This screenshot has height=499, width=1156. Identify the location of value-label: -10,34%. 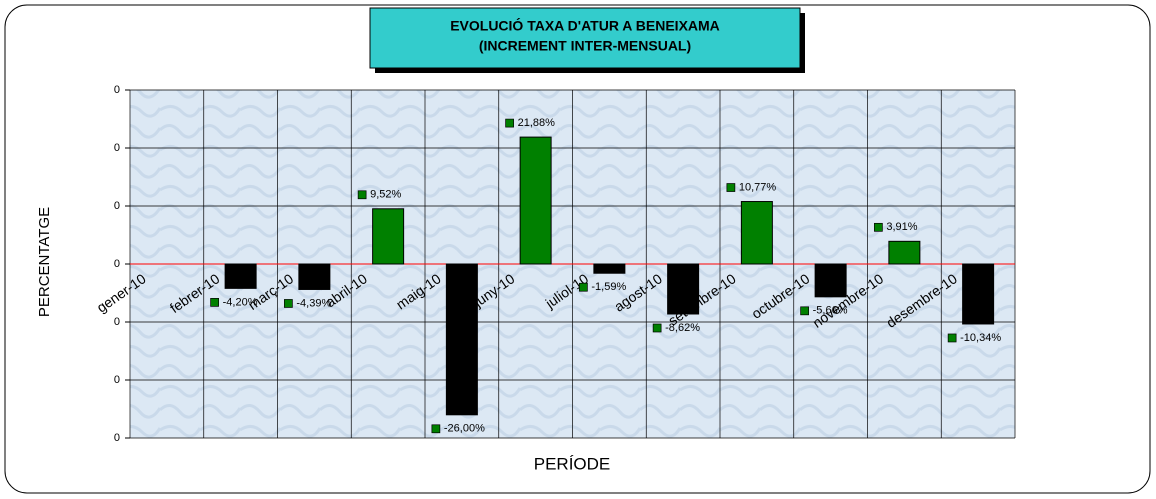
(980, 338).